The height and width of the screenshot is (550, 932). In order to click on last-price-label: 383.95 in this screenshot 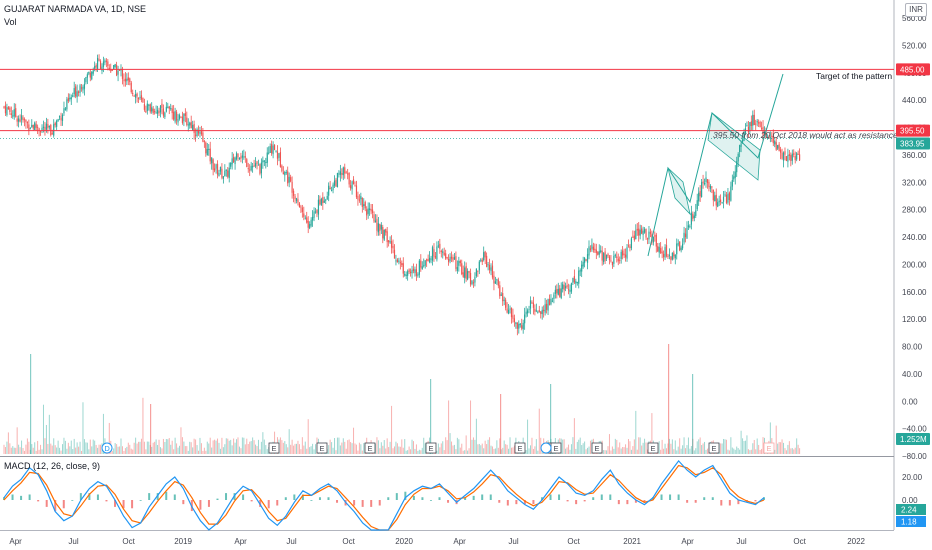, I will do `click(912, 143)`.